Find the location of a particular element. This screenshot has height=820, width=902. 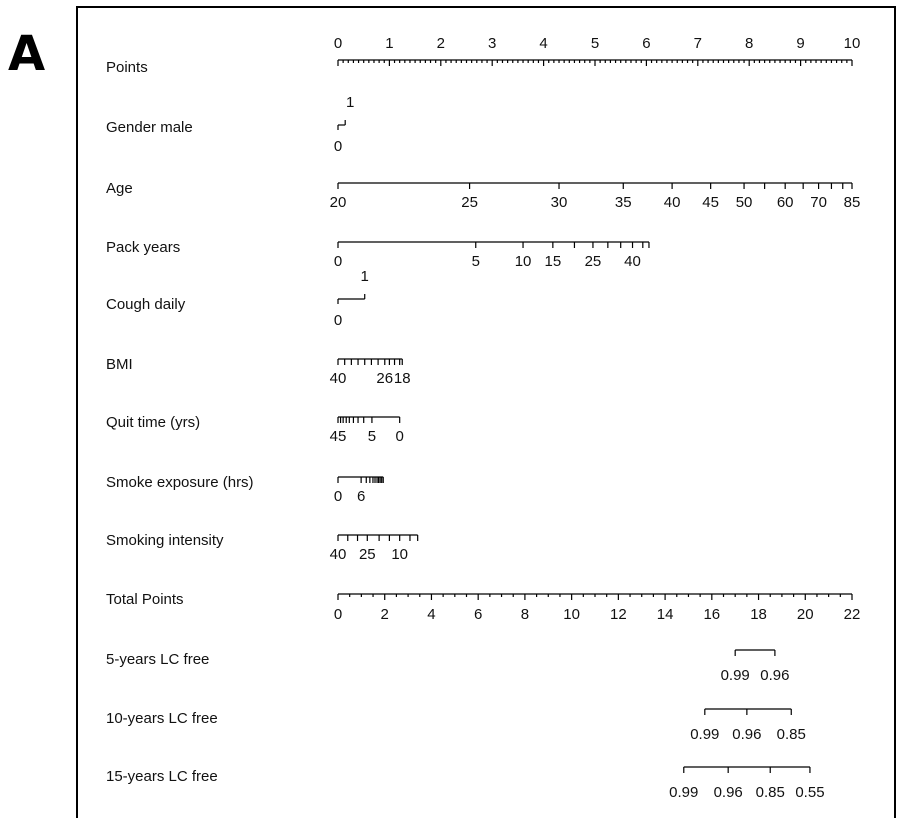

tick-label-quittime: 45 is located at coordinates (338, 436).